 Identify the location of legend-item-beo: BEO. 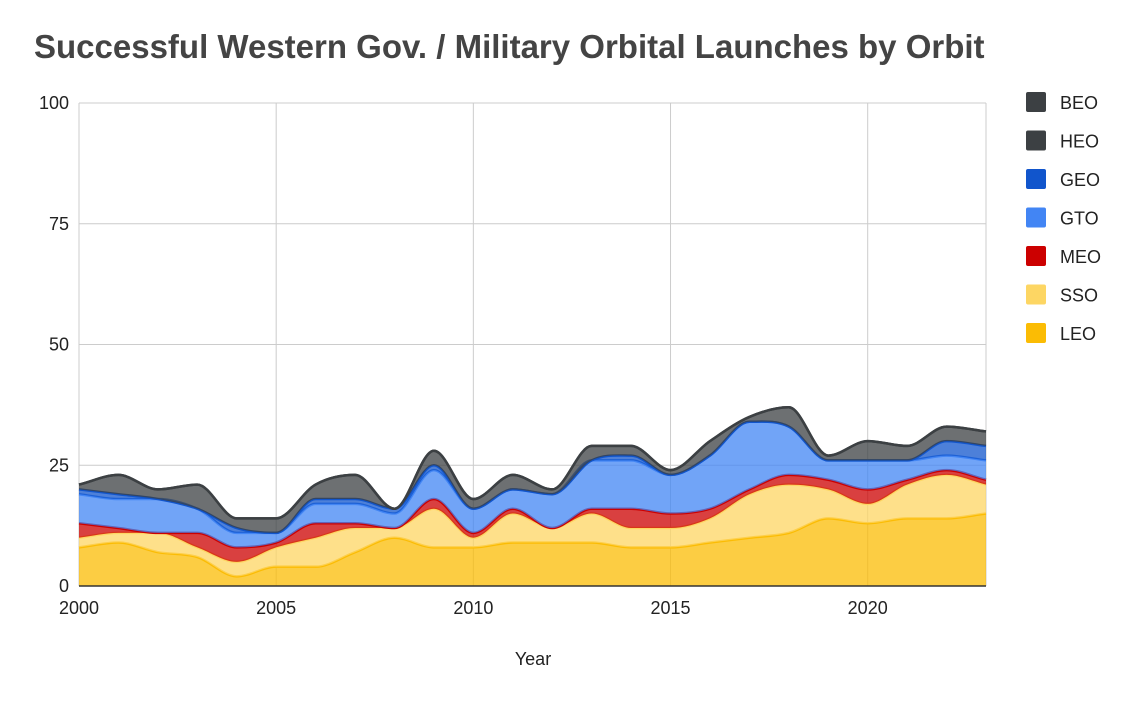
(1062, 102).